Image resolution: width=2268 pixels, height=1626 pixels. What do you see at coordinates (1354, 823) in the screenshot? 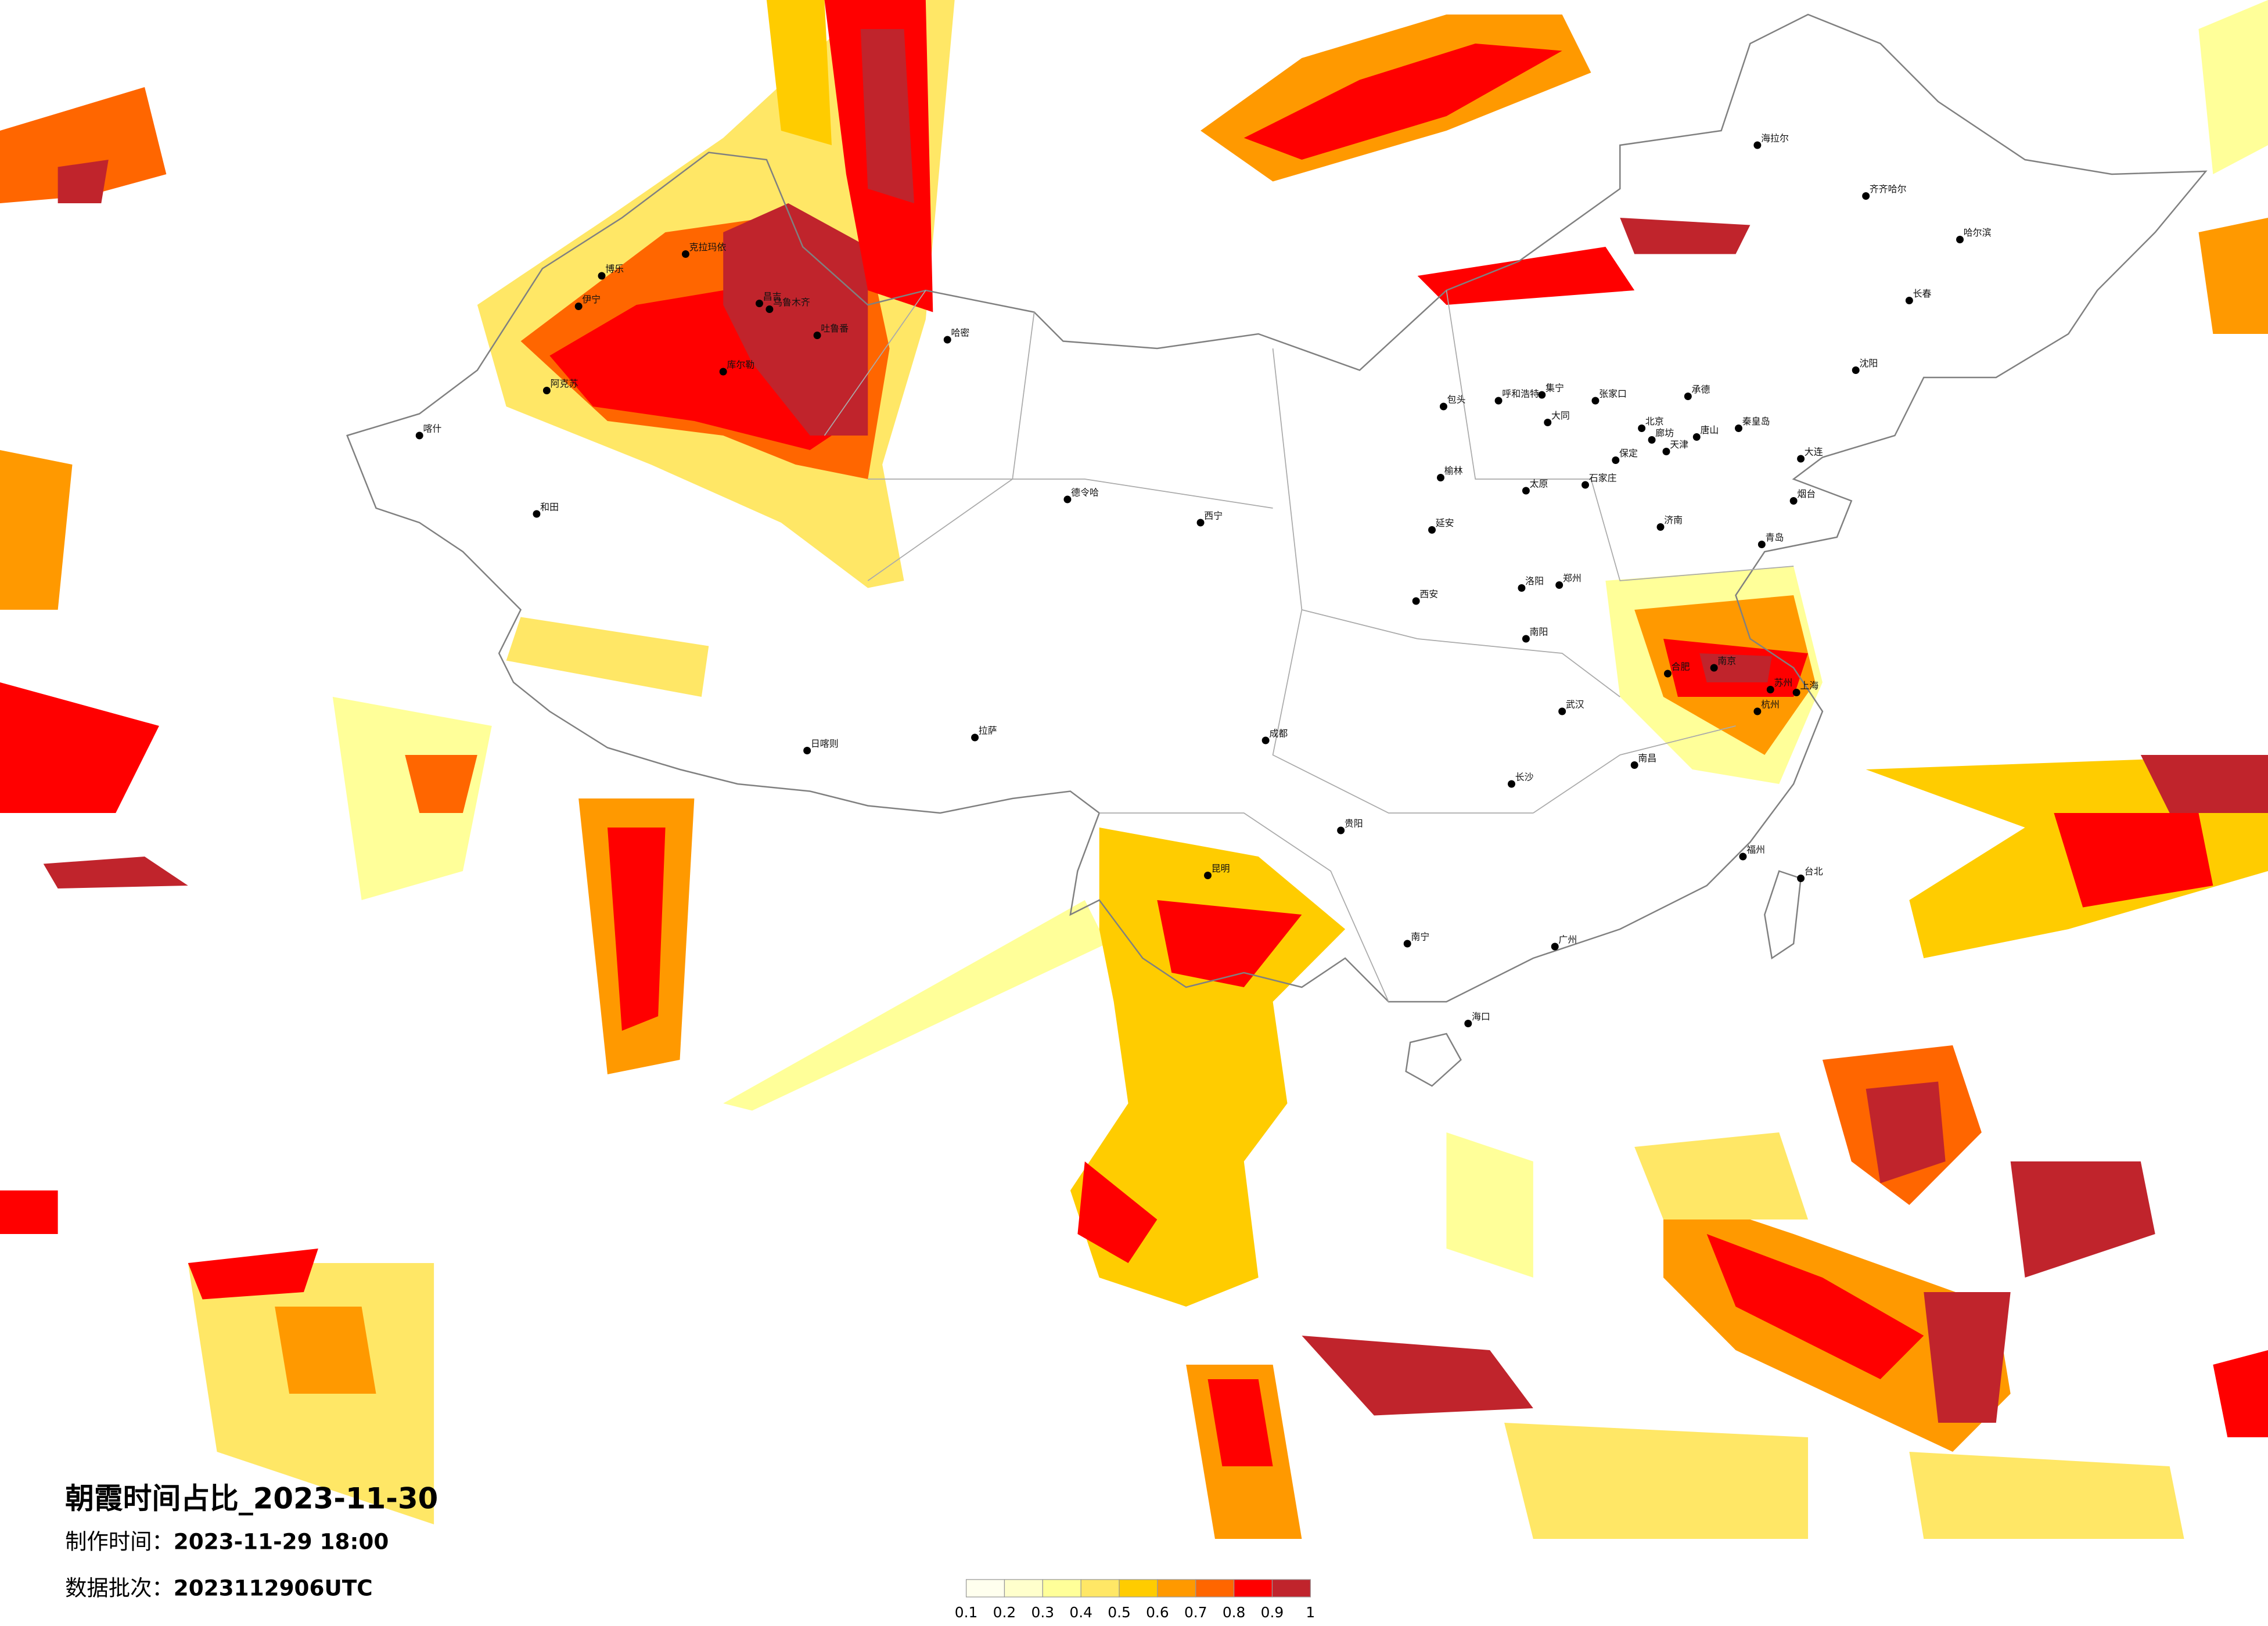
I see `city-label: 贵阳` at bounding box center [1354, 823].